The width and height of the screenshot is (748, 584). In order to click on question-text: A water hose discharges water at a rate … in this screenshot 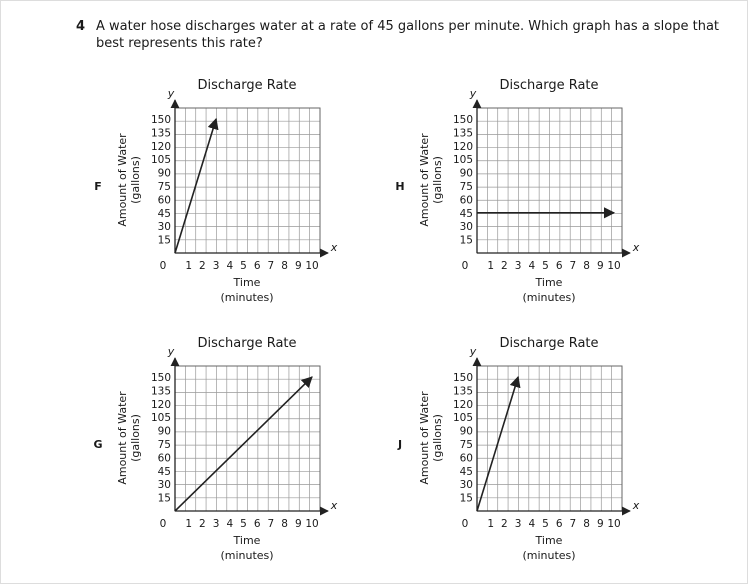, I will do `click(408, 35)`.